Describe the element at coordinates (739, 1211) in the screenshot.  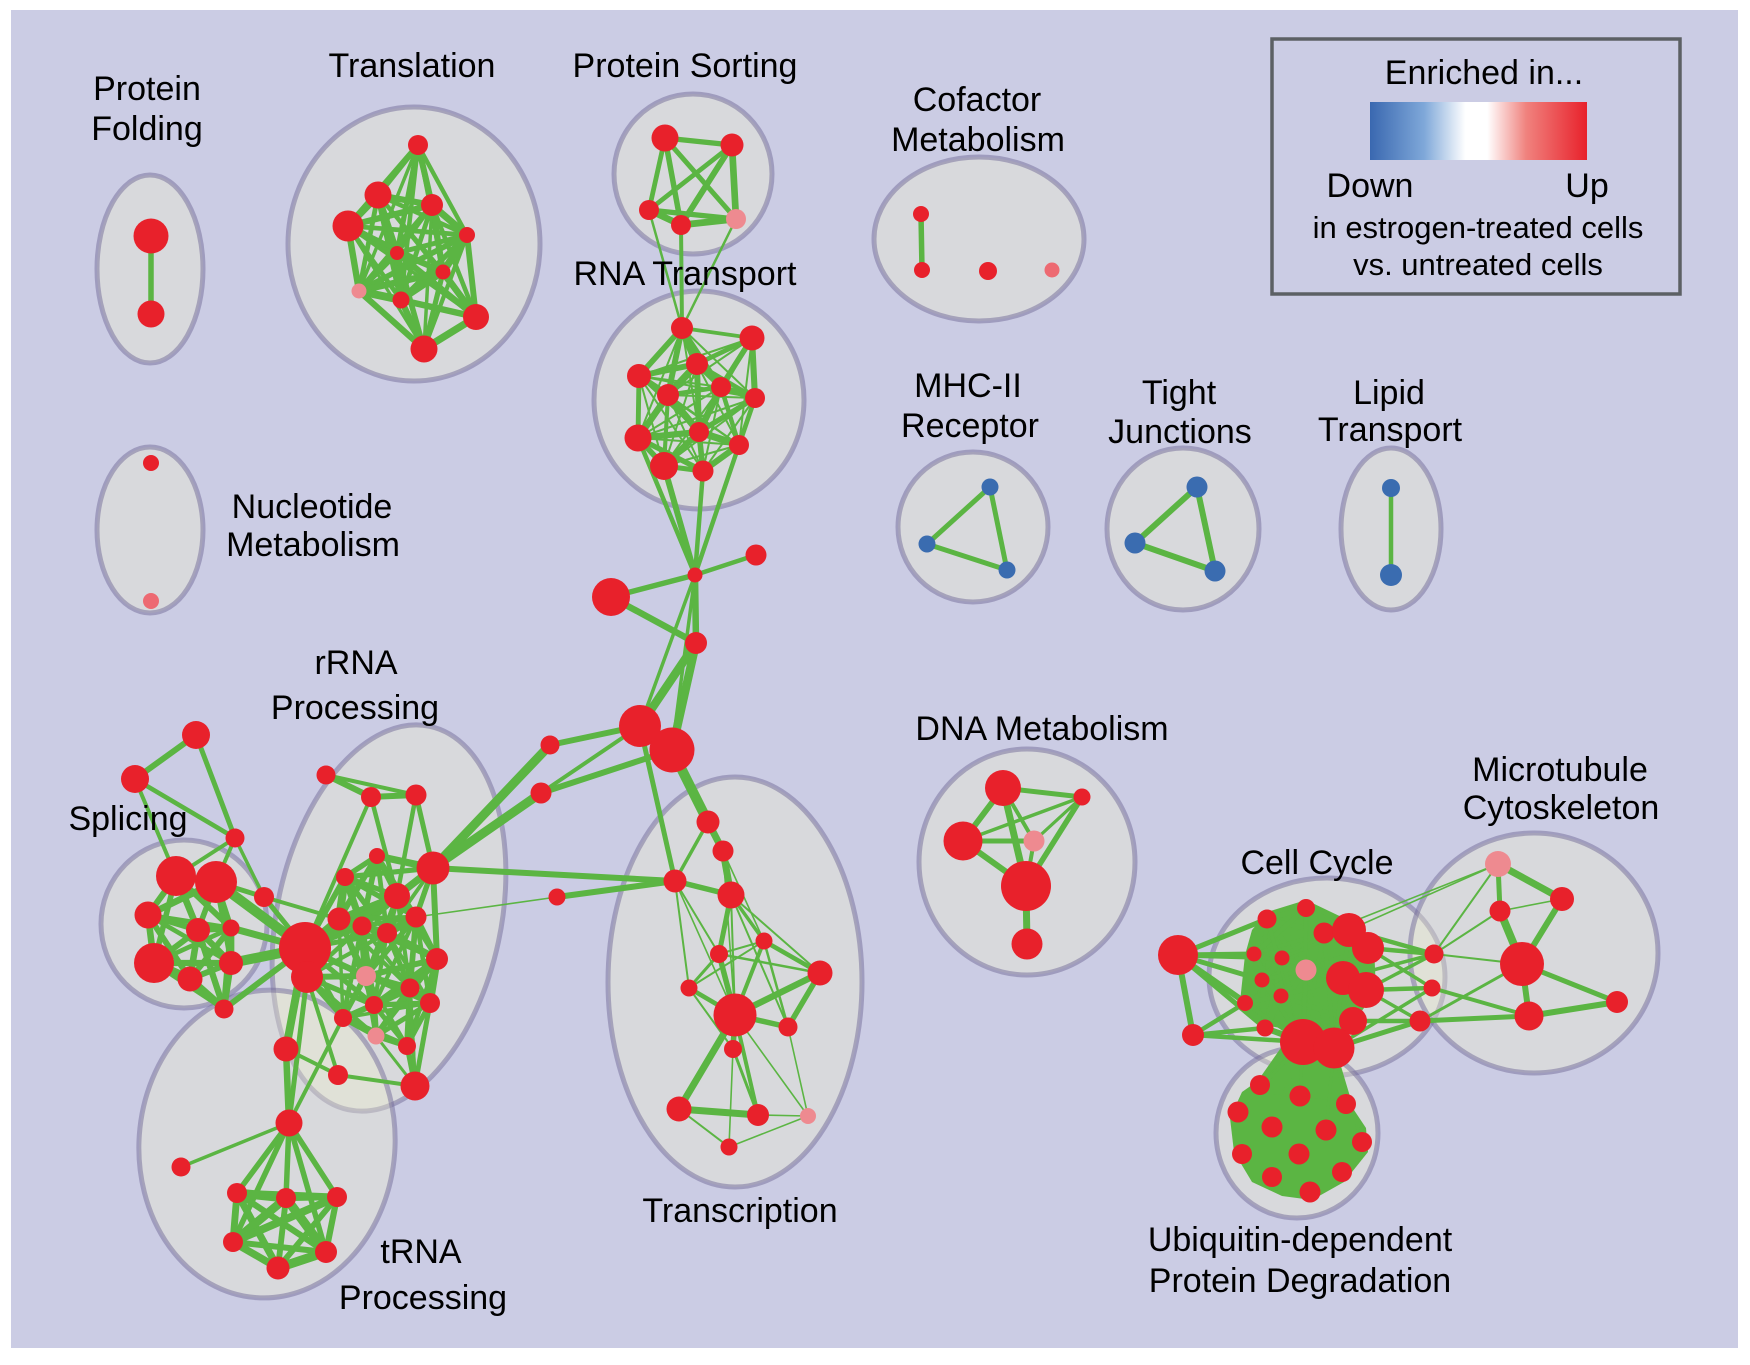
I see `svg-text: Transcription` at that location.